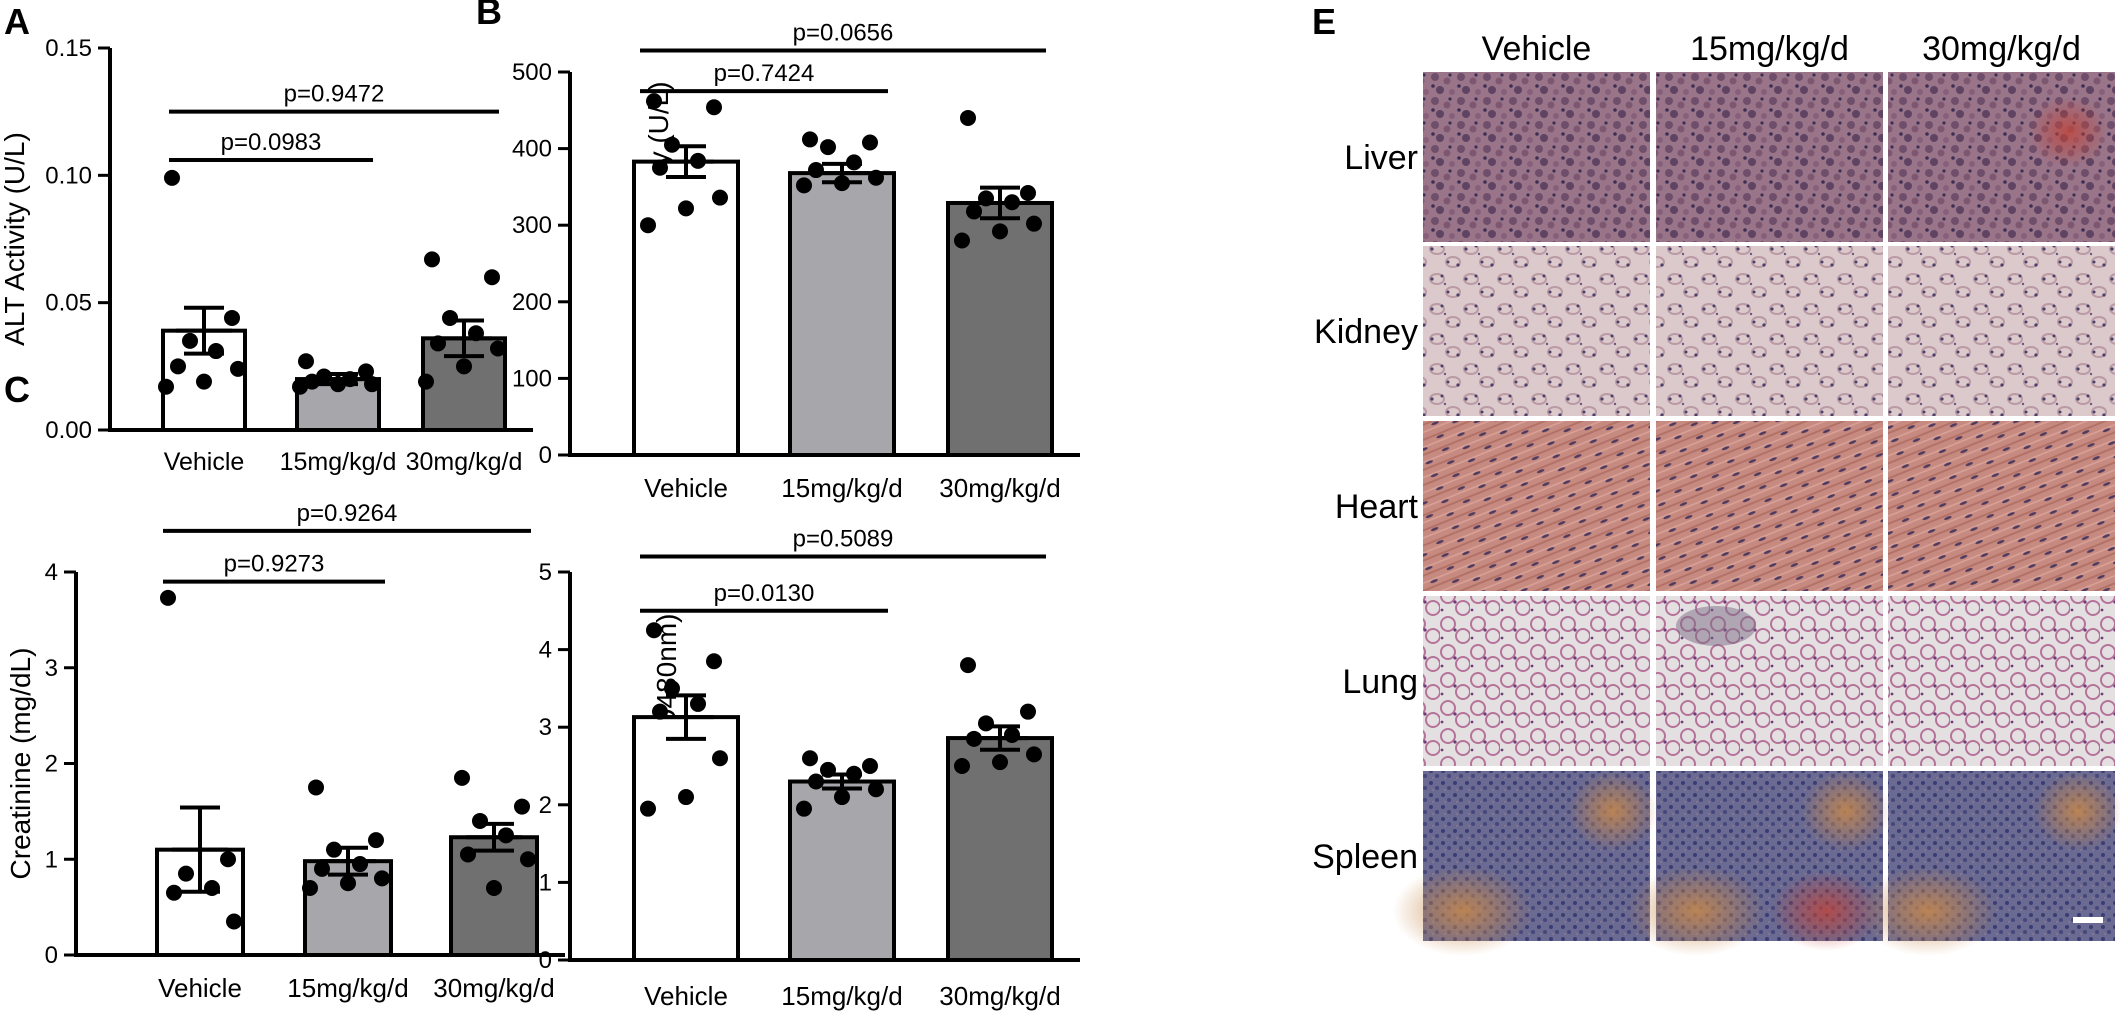  What do you see at coordinates (2001, 157) in the screenshot?
I see `histology-image-liver` at bounding box center [2001, 157].